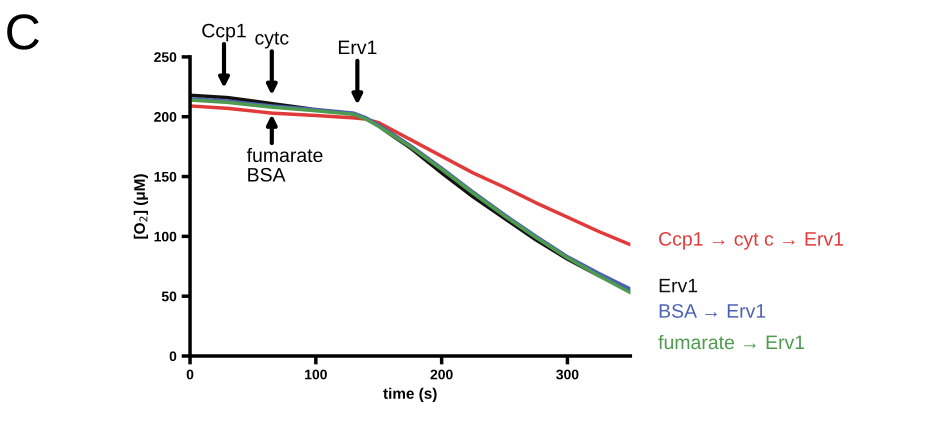  I want to click on annotation: Erv1, so click(357, 47).